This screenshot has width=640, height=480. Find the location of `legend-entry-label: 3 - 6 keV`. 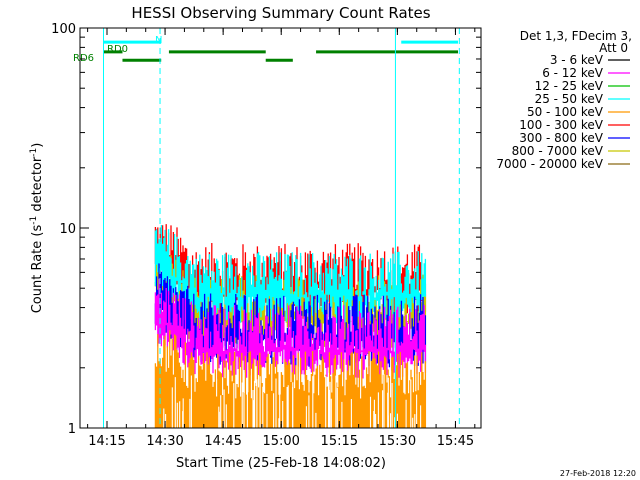

legend-entry-label: 3 - 6 keV is located at coordinates (577, 60).